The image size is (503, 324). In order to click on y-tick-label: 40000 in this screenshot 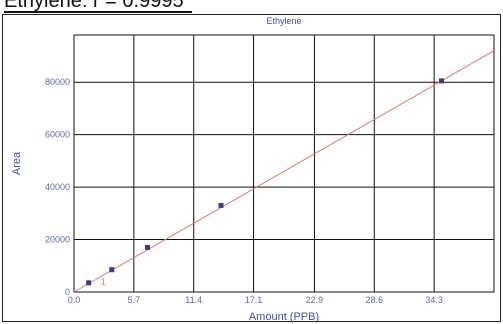, I will do `click(57, 187)`.